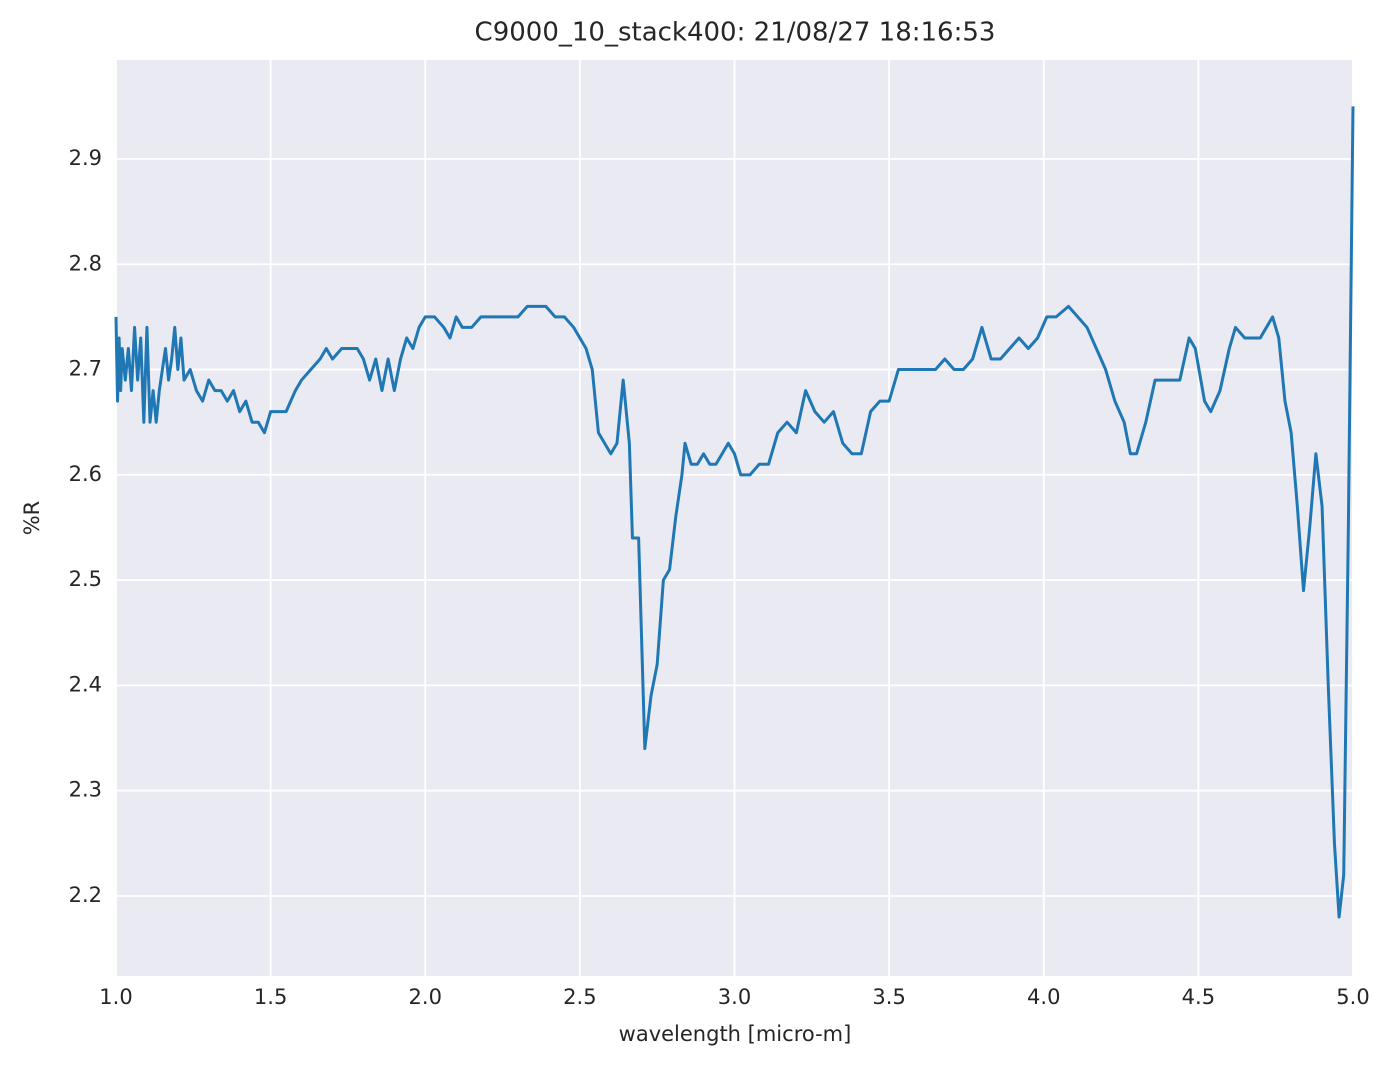  What do you see at coordinates (85, 158) in the screenshot?
I see `y-tick-label: 2.9` at bounding box center [85, 158].